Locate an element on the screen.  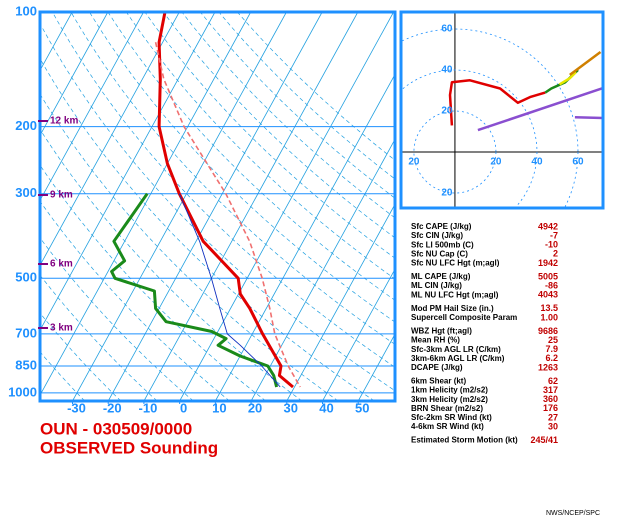
param-label: ML CIN (J/kg) is located at coordinates (436, 285).